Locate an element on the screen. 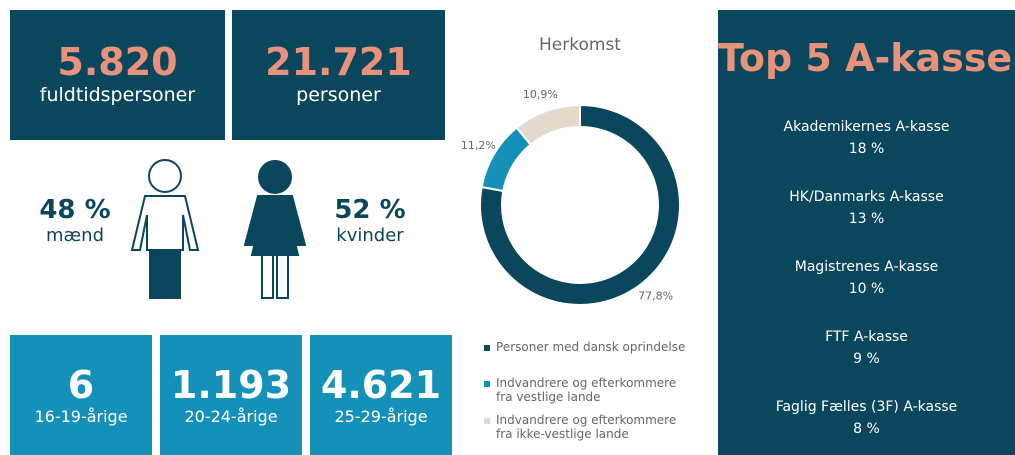  data-label: 77,8% is located at coordinates (655, 296).